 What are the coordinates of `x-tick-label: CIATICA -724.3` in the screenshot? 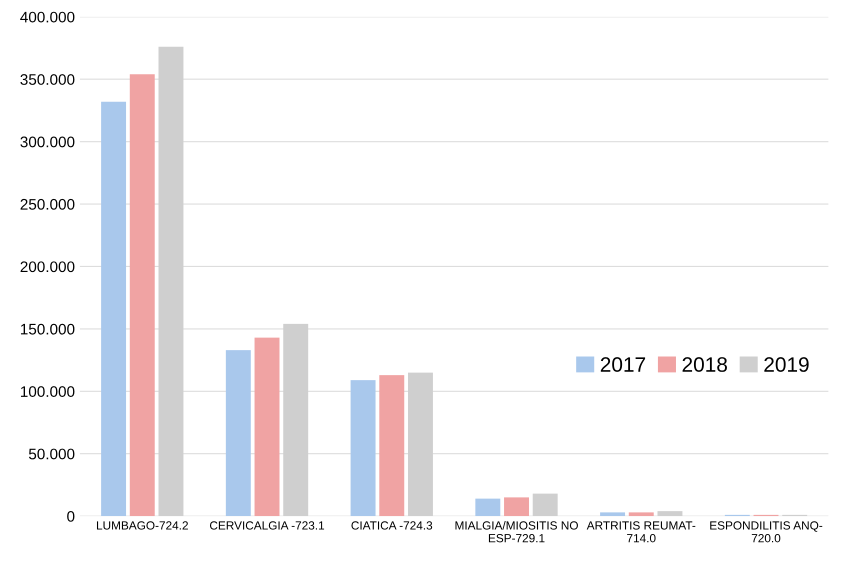 It's located at (391, 525).